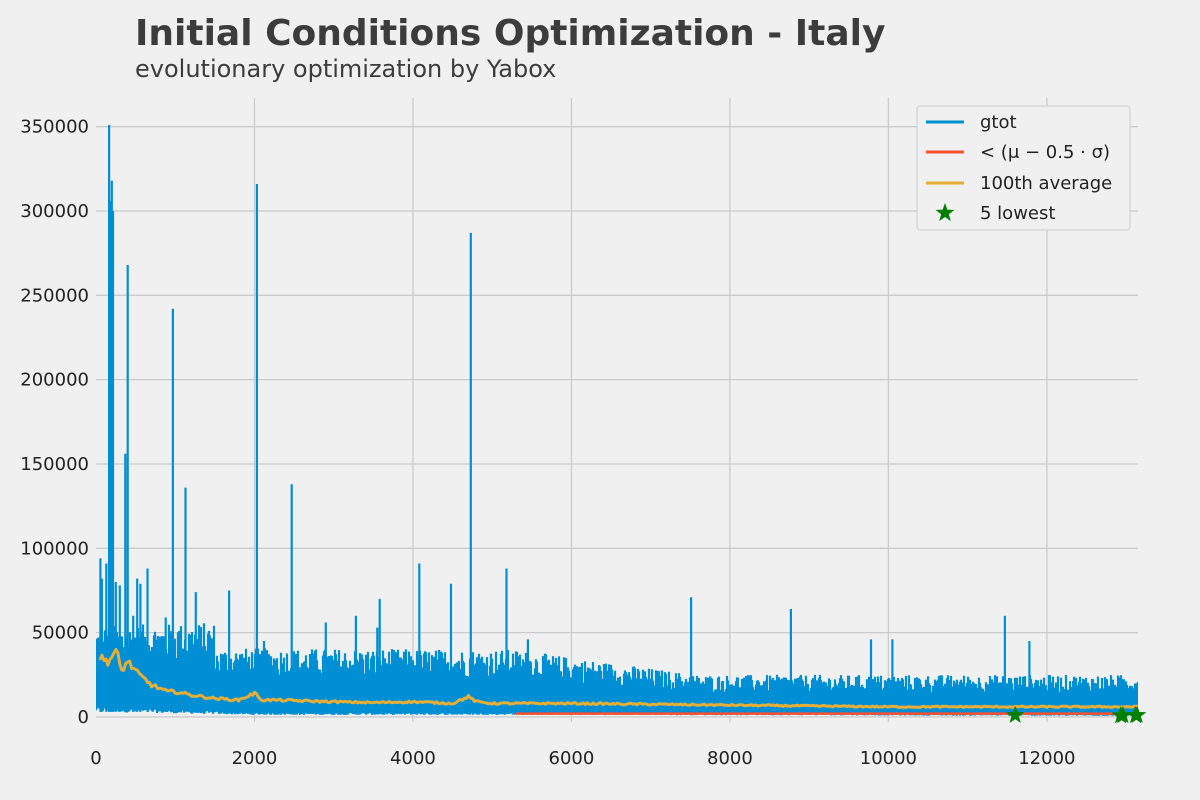  I want to click on y-tick-label: 350000, so click(54, 127).